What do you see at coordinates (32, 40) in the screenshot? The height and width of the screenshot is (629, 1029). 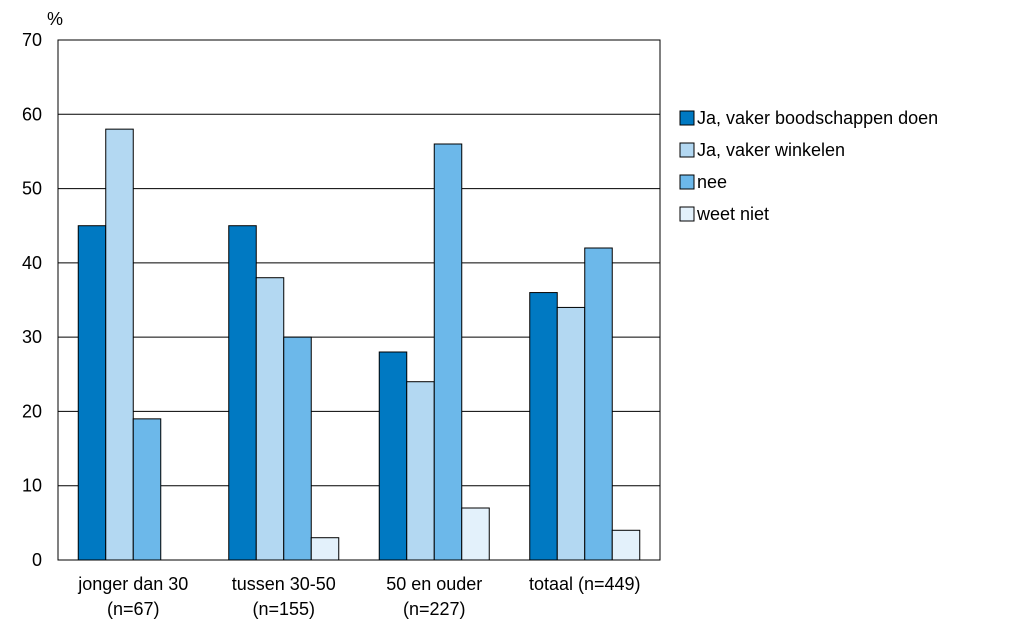 I see `y-tick-label: 70` at bounding box center [32, 40].